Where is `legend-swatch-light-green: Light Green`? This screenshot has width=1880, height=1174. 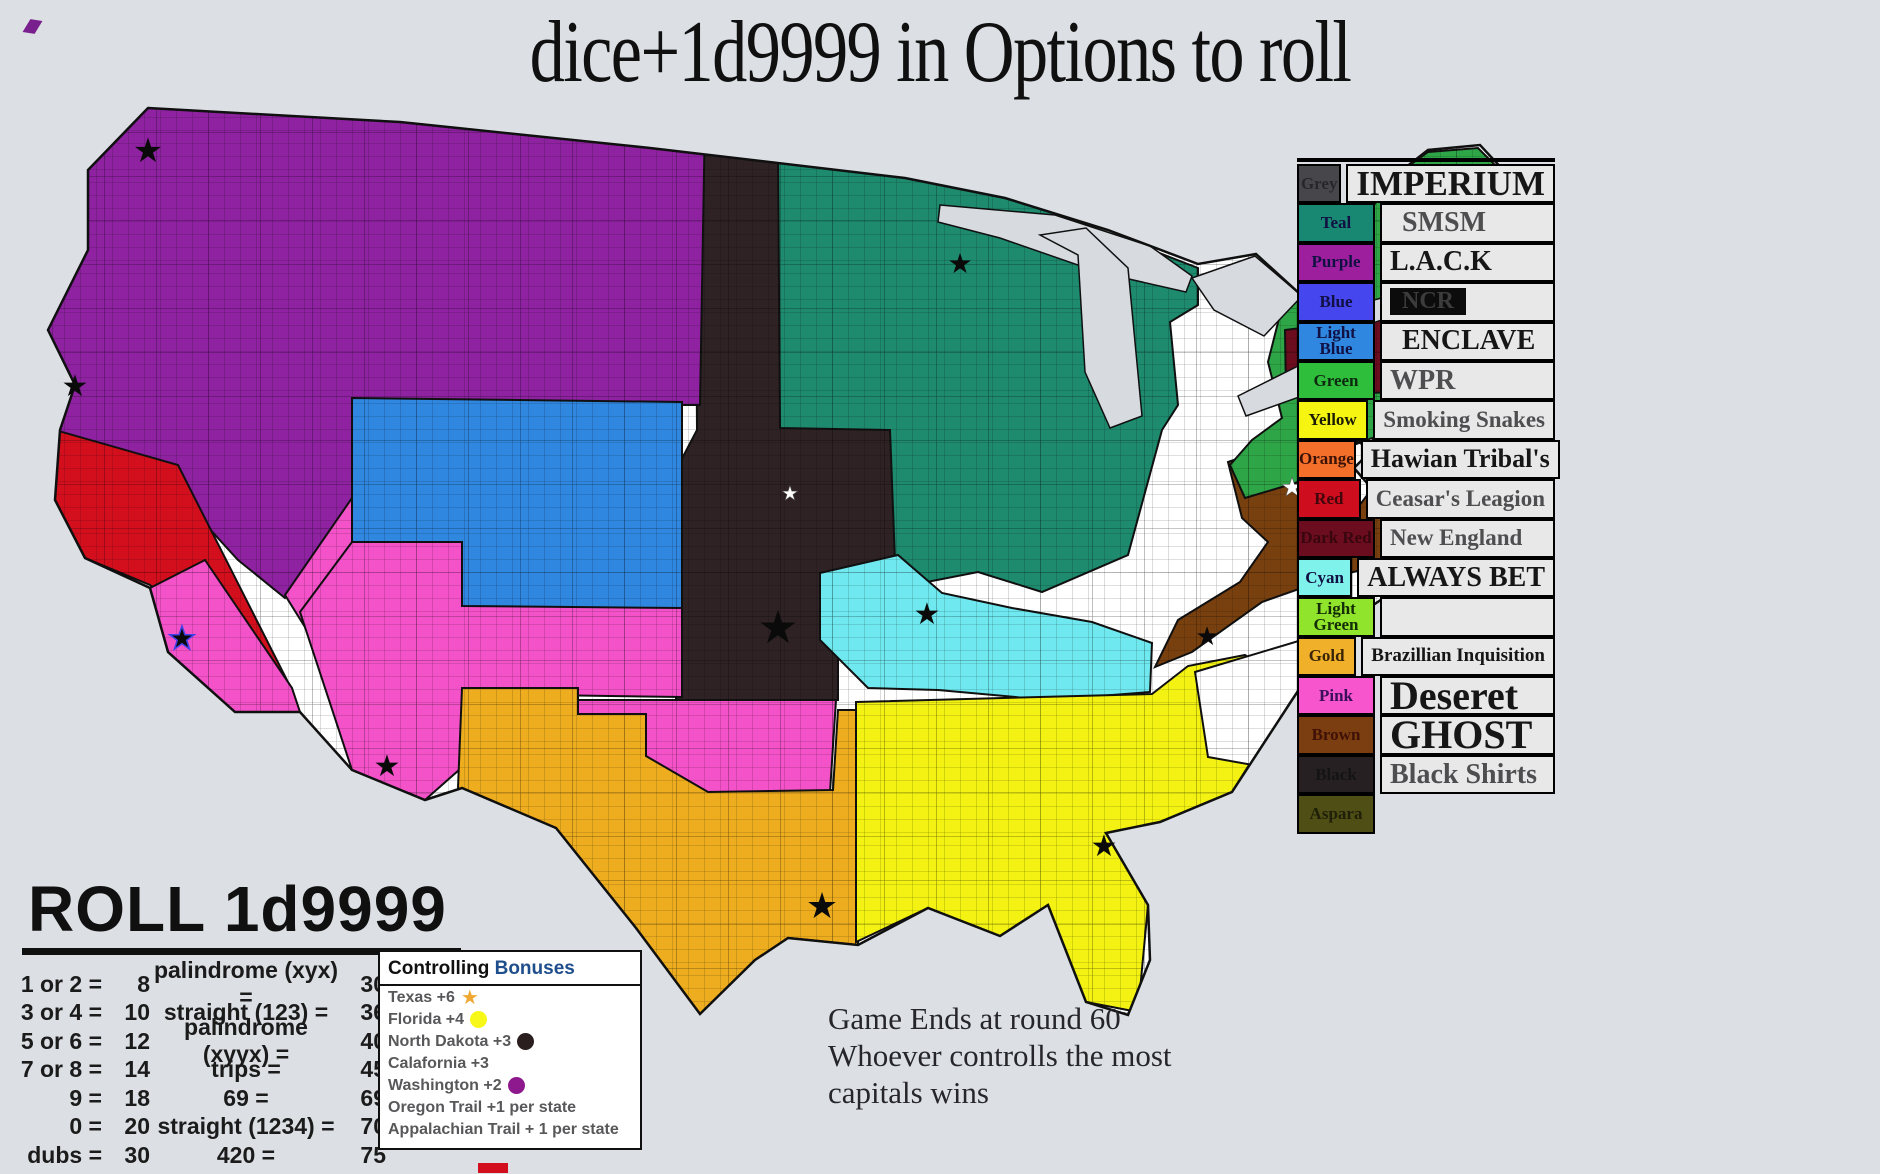
legend-swatch-light-green: Light Green is located at coordinates (1336, 617).